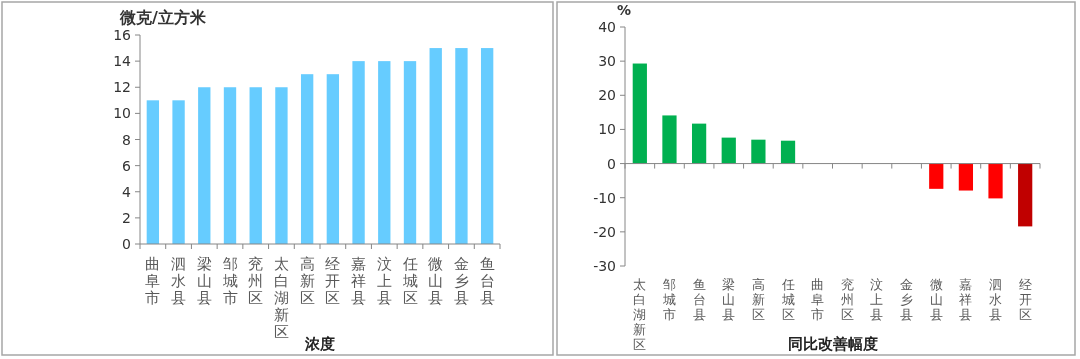  Describe the element at coordinates (607, 95) in the screenshot. I see `y-tick-label: 20` at that location.